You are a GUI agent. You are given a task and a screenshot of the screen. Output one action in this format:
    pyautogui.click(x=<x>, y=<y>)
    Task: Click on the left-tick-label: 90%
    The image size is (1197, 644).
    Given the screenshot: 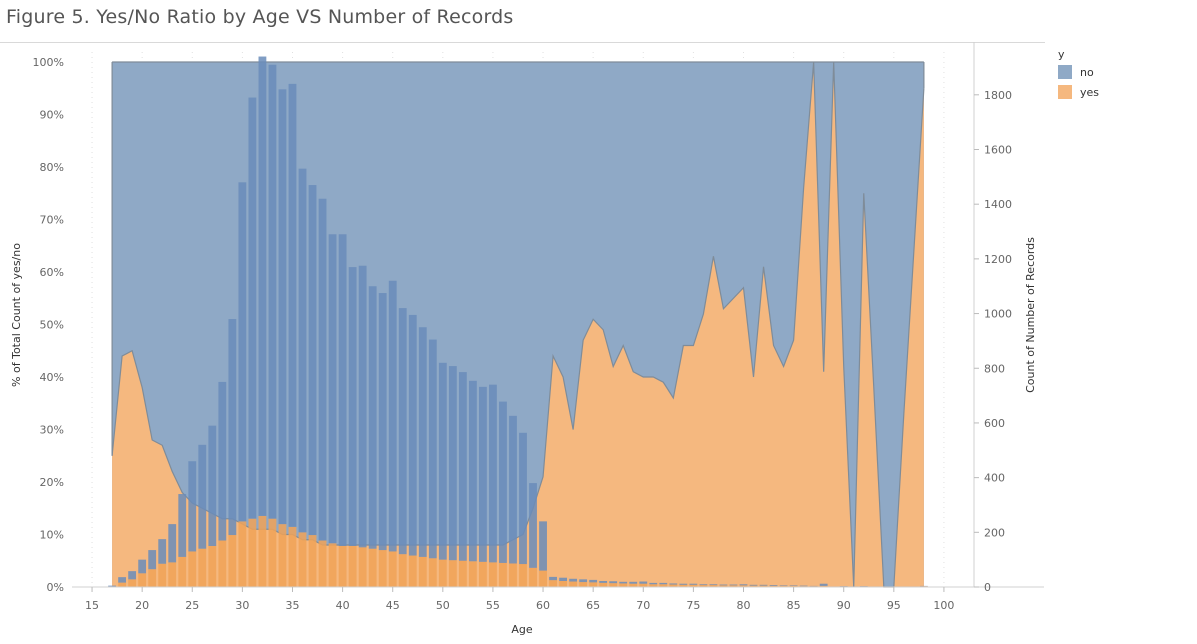 What is the action you would take?
    pyautogui.click(x=52, y=115)
    